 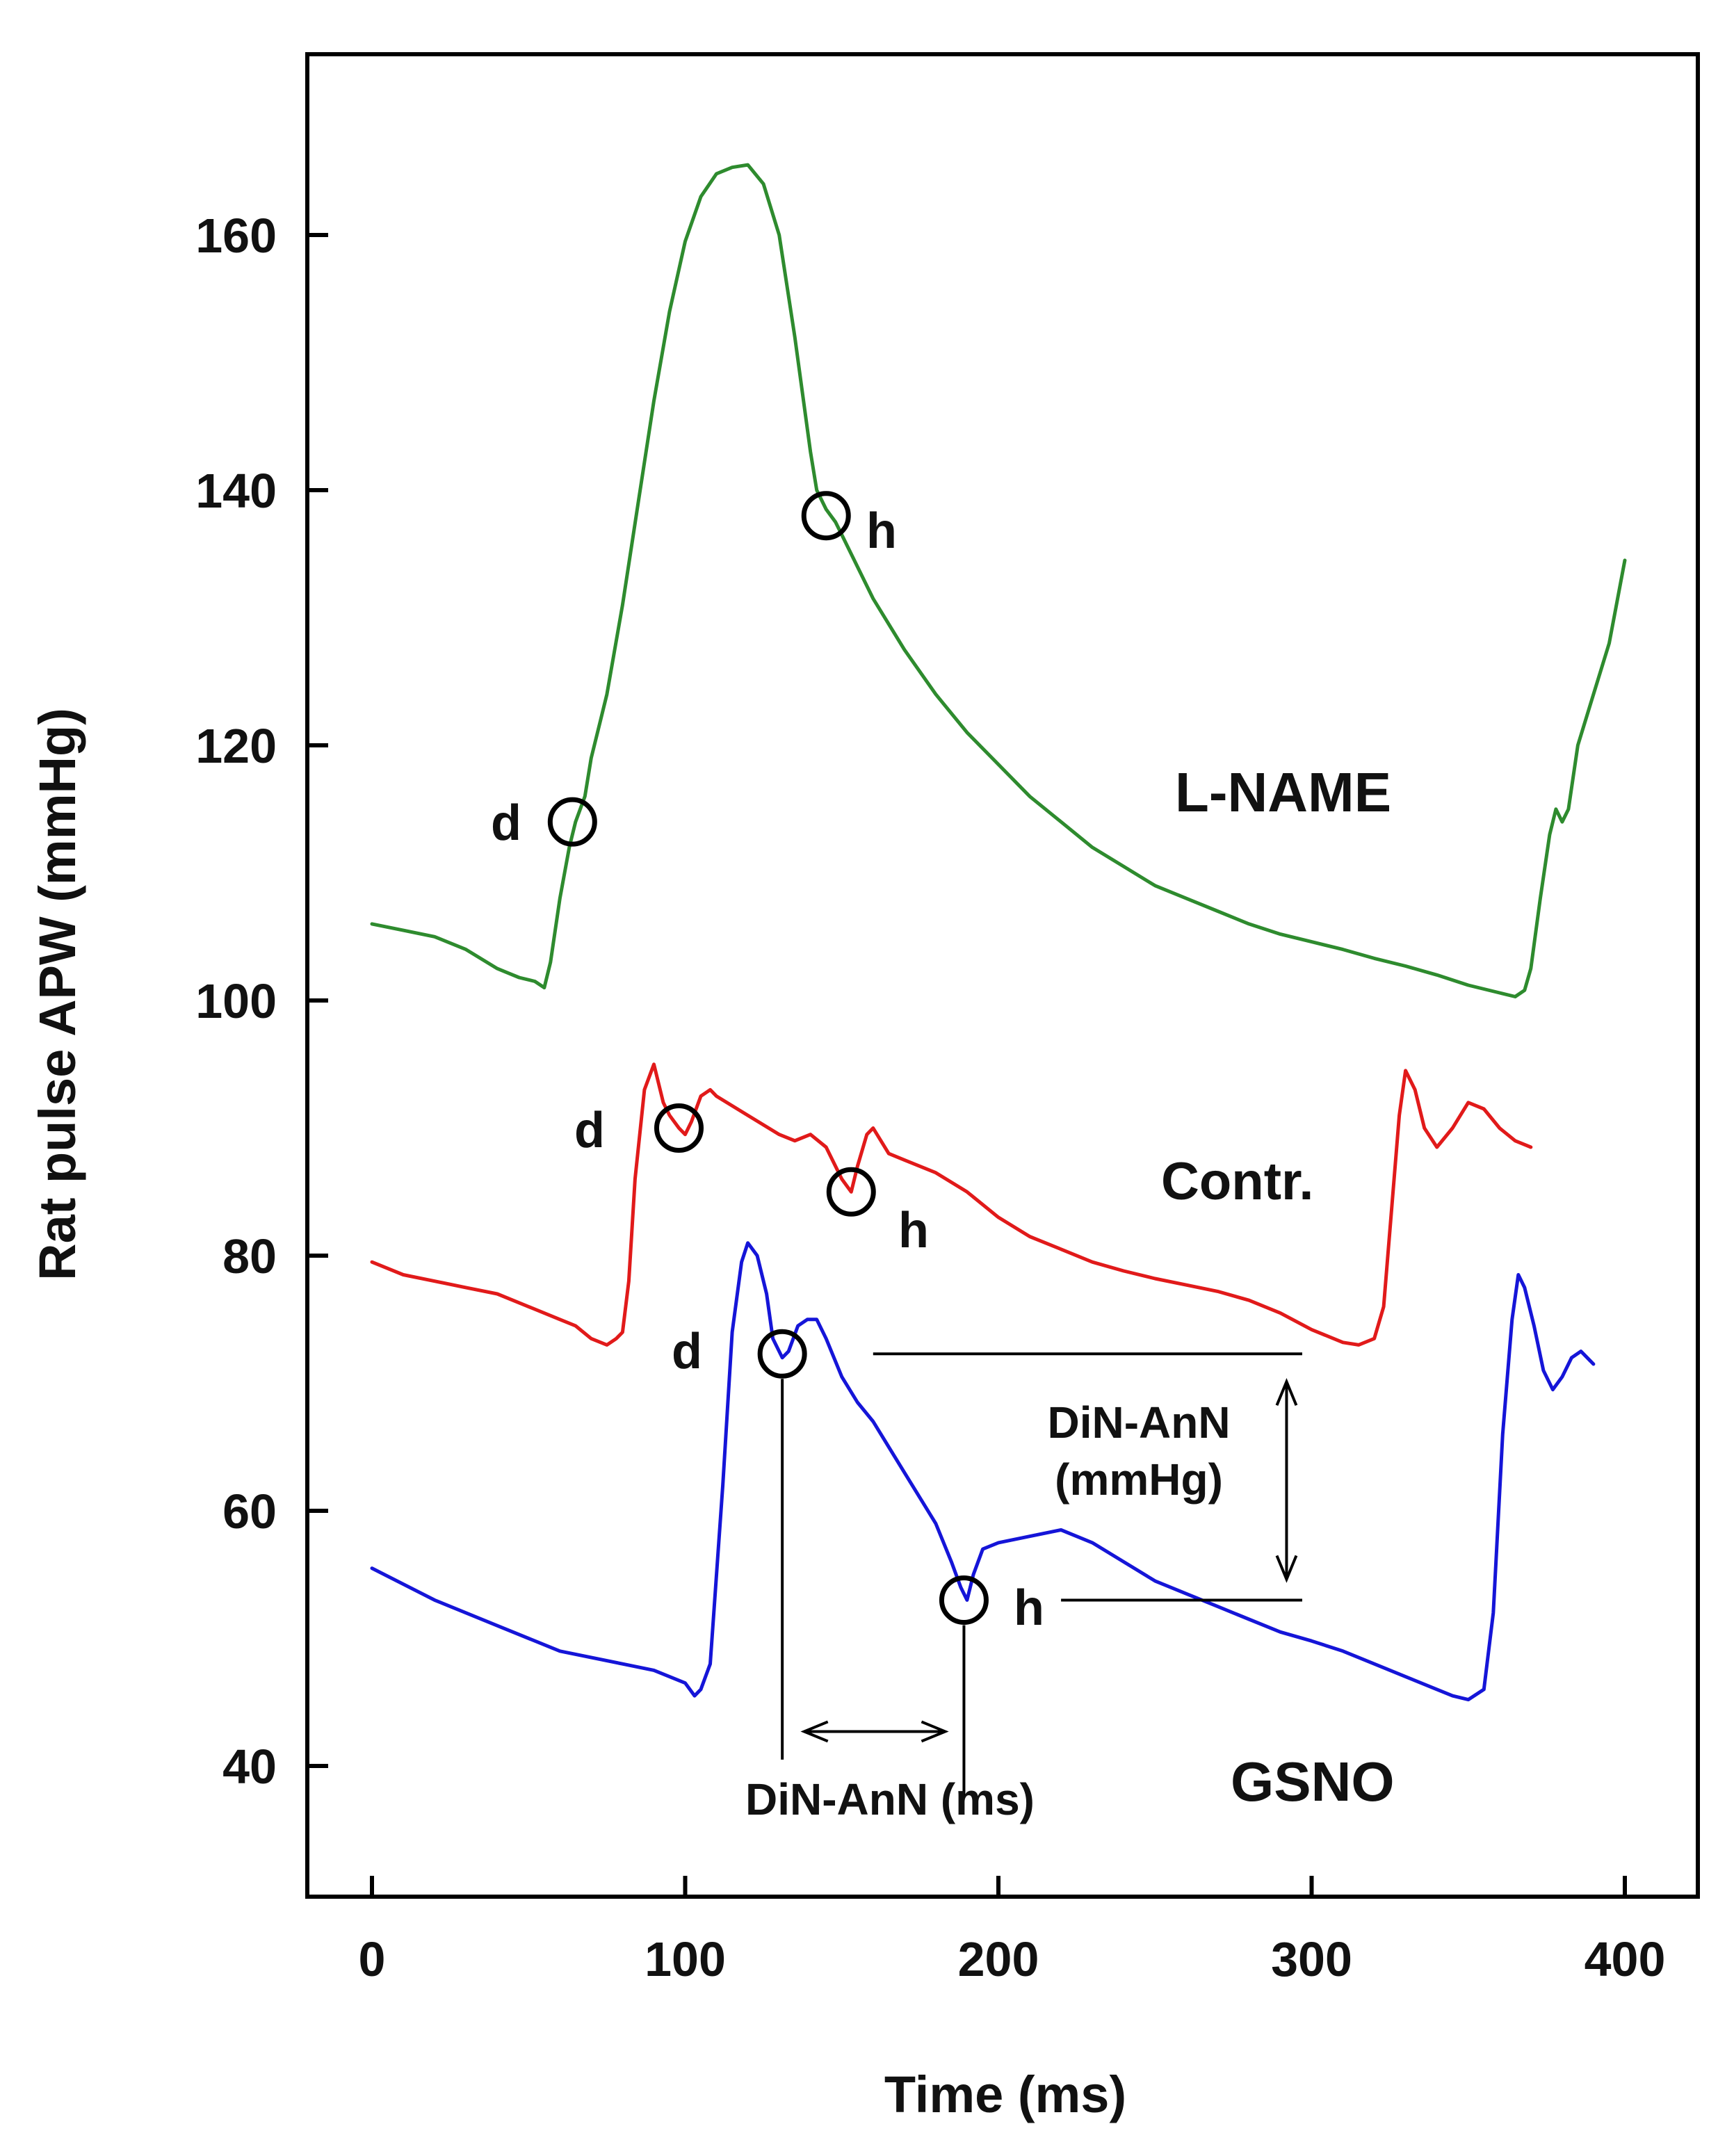 What do you see at coordinates (1625, 1959) in the screenshot?
I see `x-tick-label-400: 400` at bounding box center [1625, 1959].